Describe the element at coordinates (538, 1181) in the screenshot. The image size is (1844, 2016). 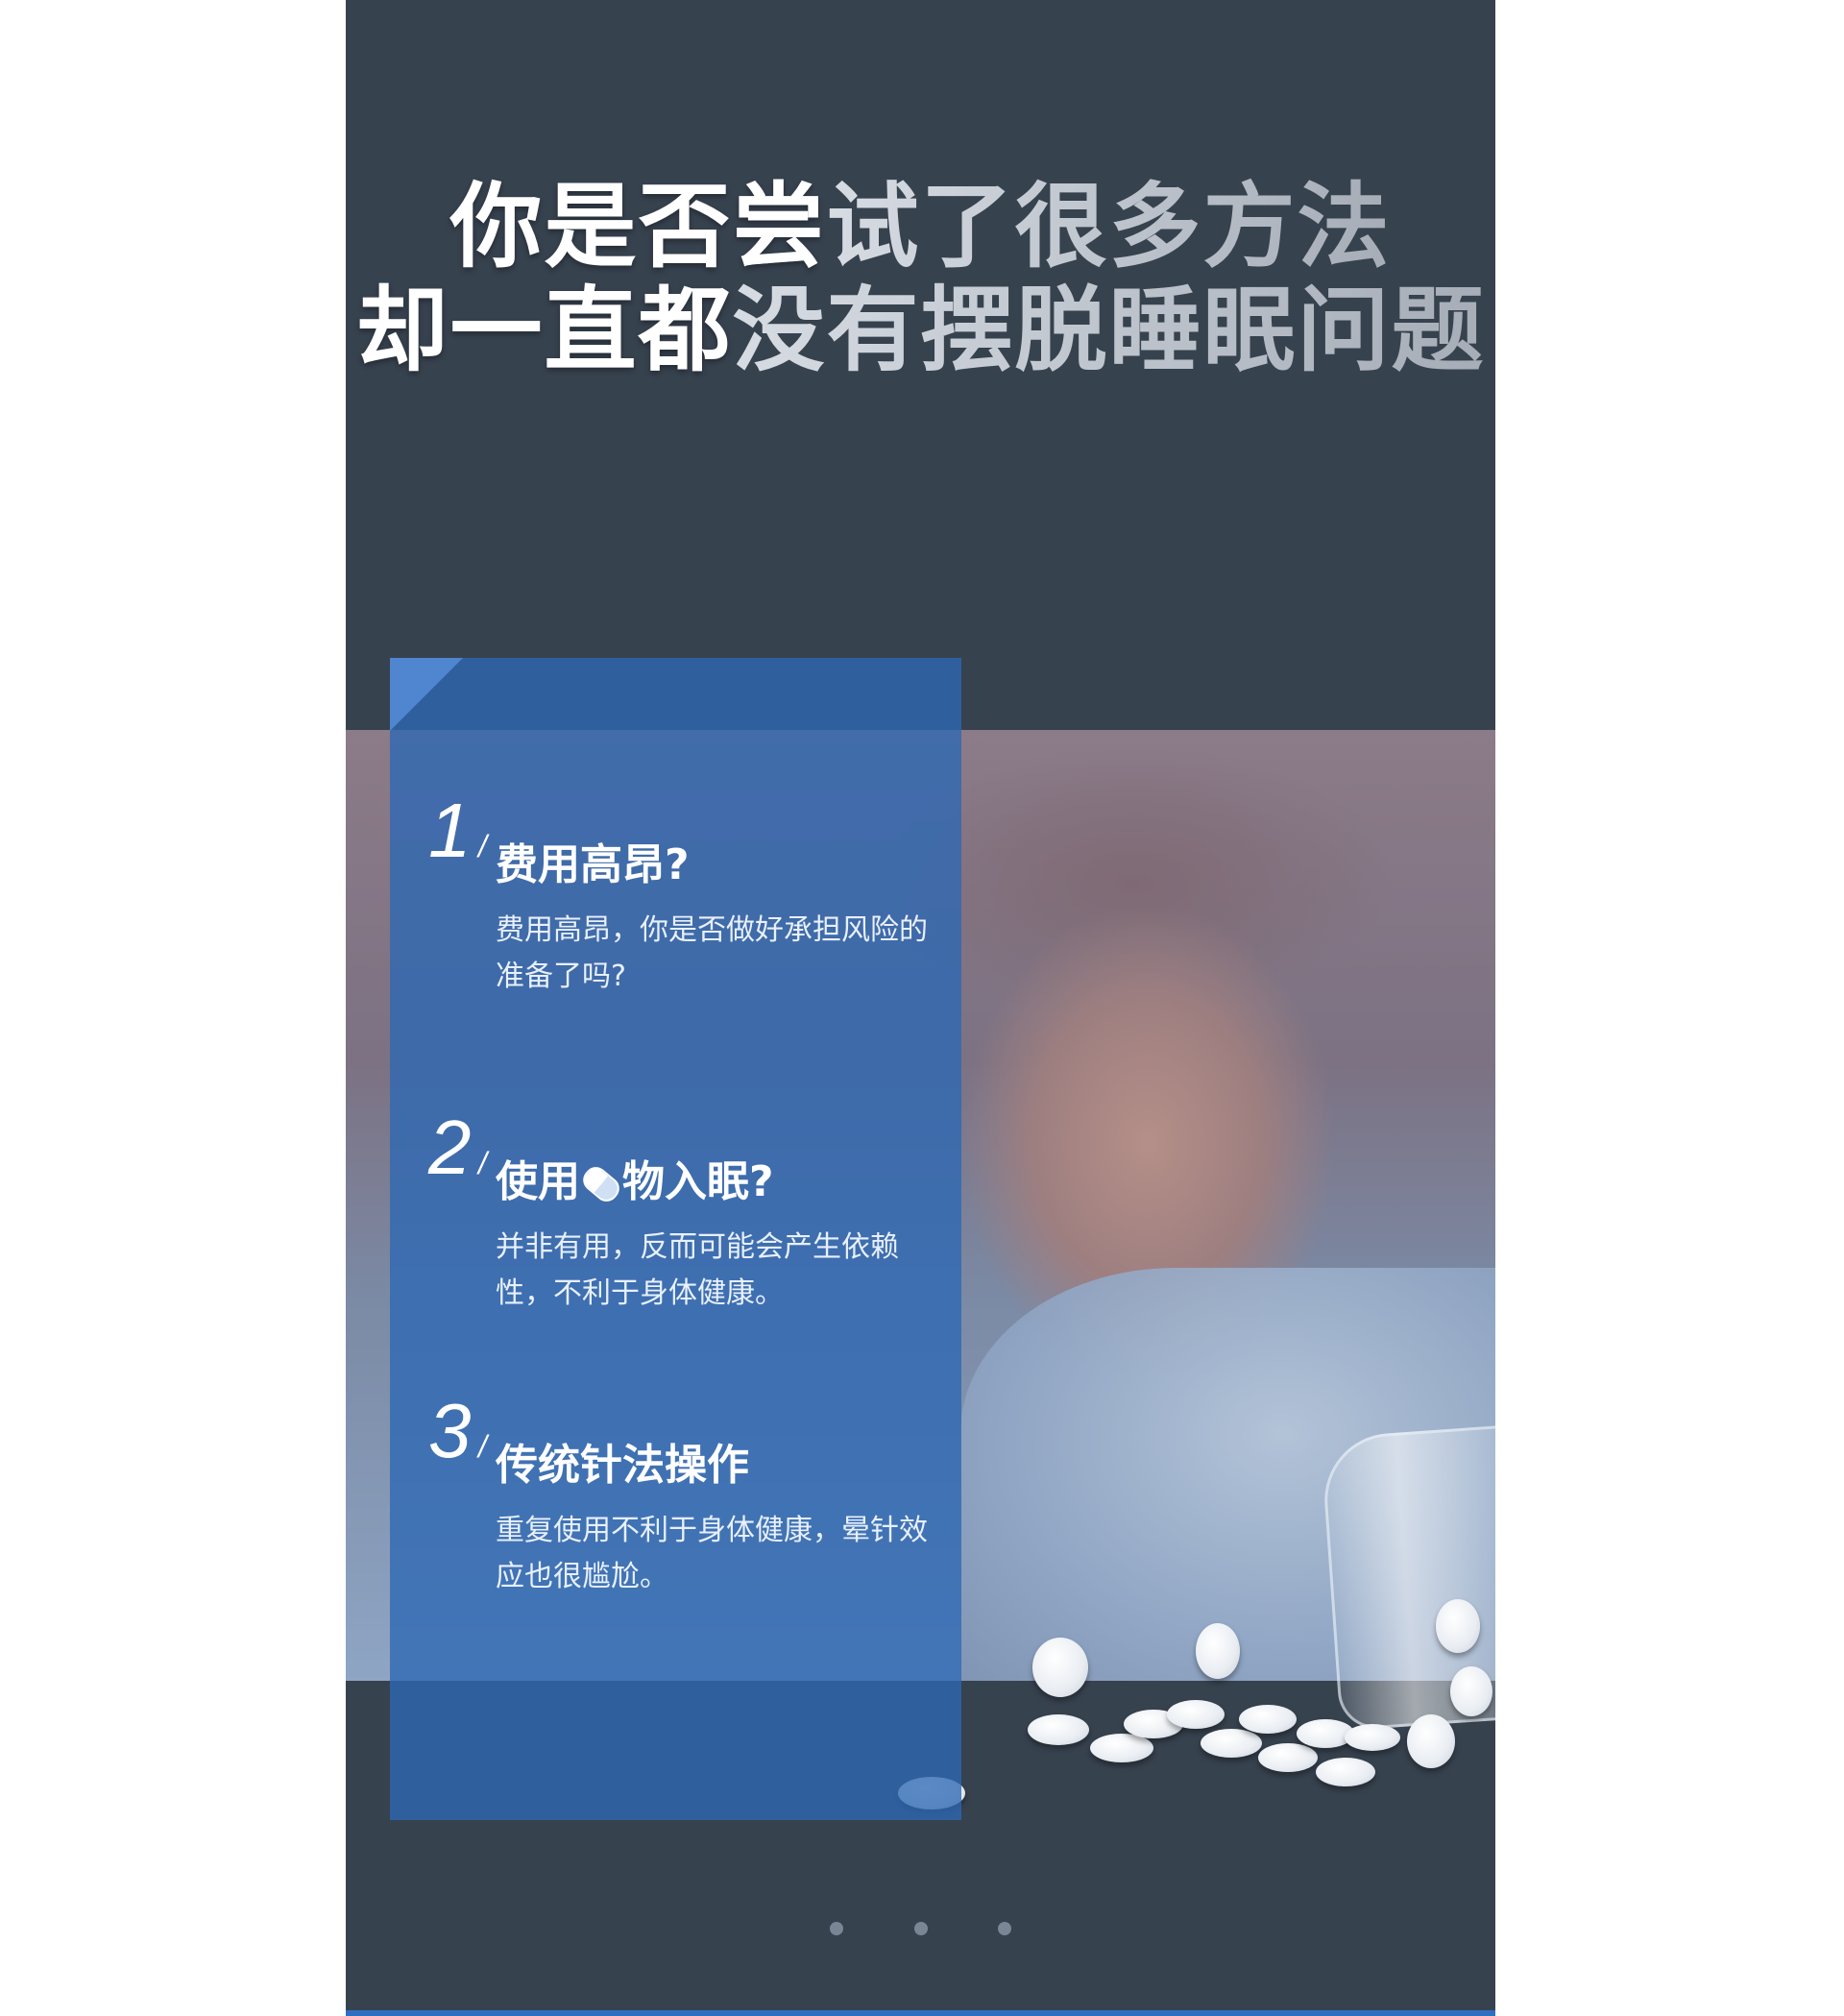
I see `pain-point-title-part-a: 使用` at that location.